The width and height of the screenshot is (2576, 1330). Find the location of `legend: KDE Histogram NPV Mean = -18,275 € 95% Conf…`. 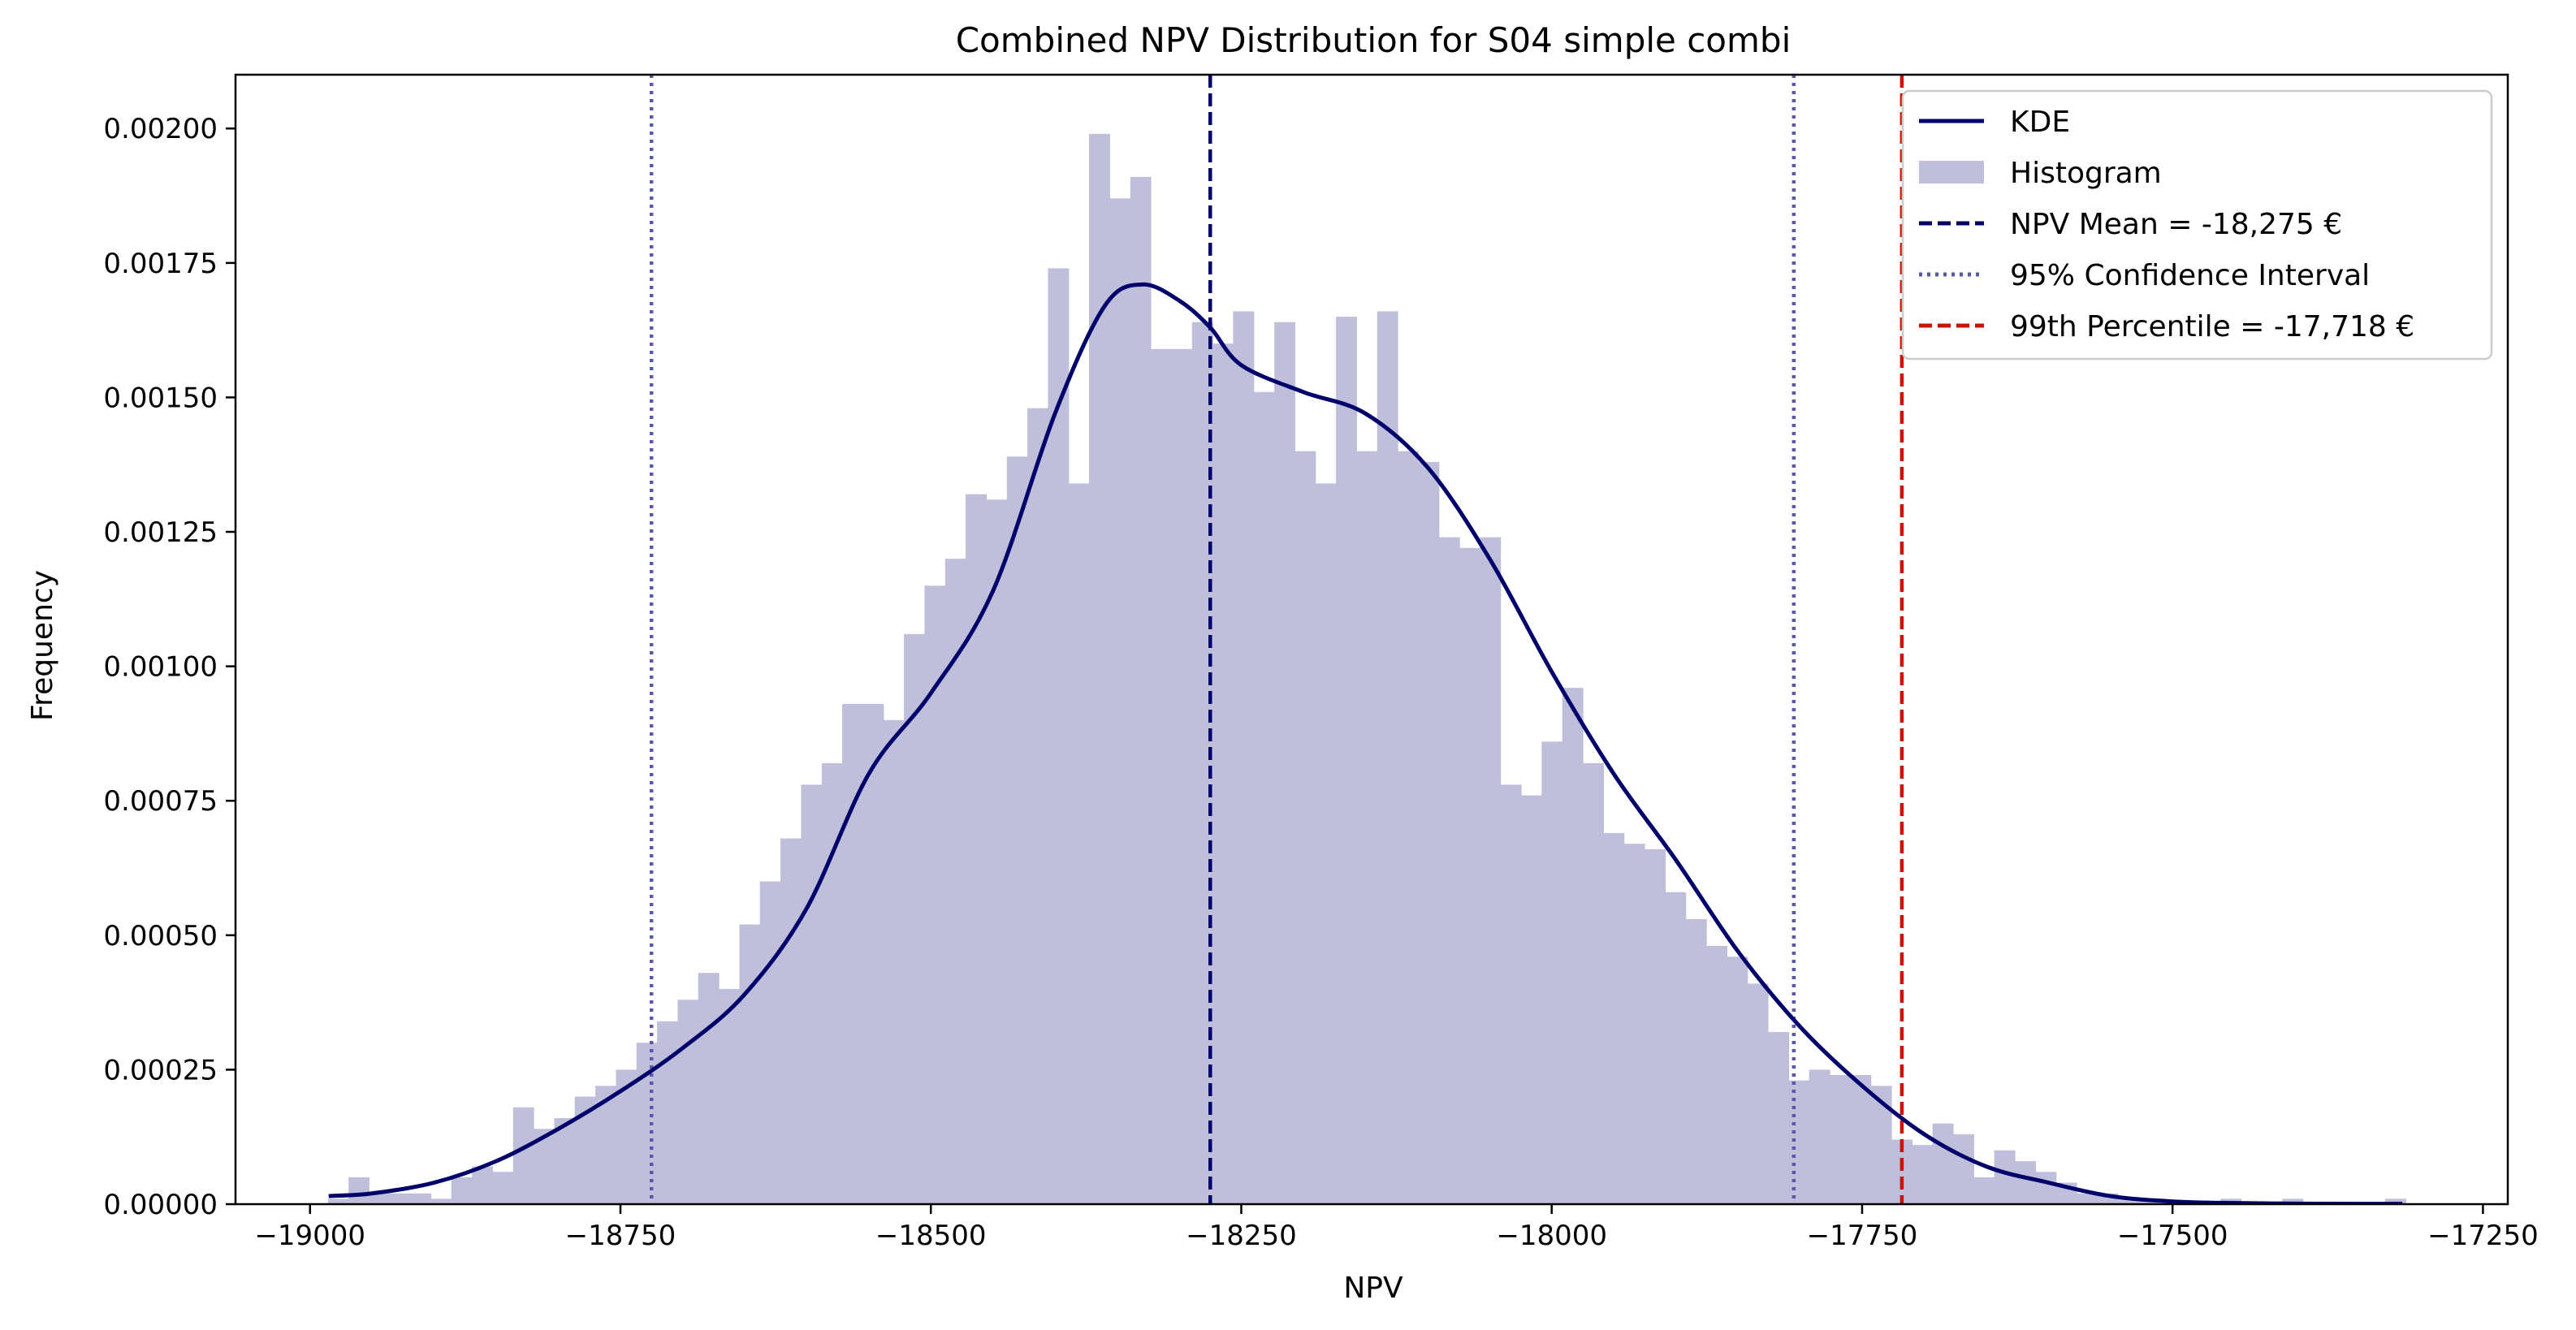

legend: KDE Histogram NPV Mean = -18,275 € 95% Conf… is located at coordinates (2197, 225).